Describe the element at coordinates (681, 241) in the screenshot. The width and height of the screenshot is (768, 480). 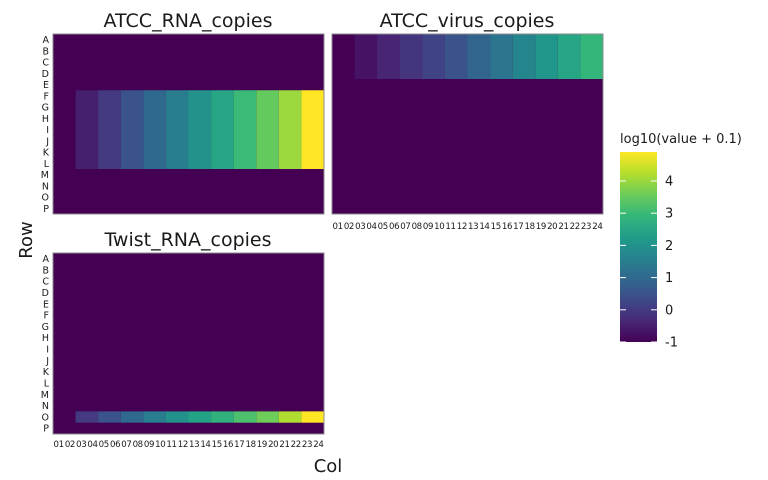
I see `colorbar-legend: log10(value + 0.1) -1 0 1 2 3 4` at that location.